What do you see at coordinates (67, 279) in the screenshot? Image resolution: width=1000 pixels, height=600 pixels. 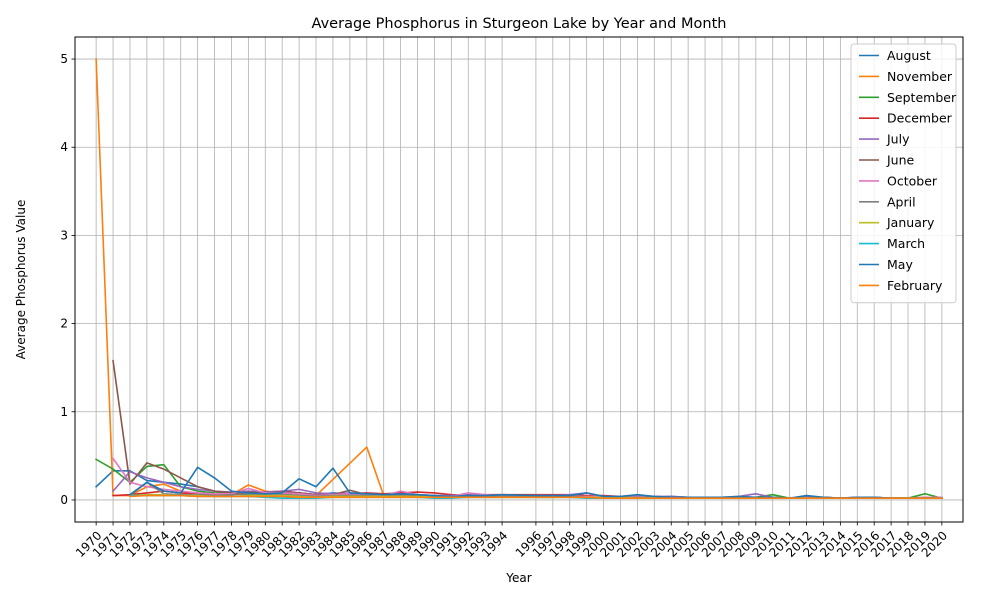 I see `y-axis-ticks: 0 1 2 3 4 5` at bounding box center [67, 279].